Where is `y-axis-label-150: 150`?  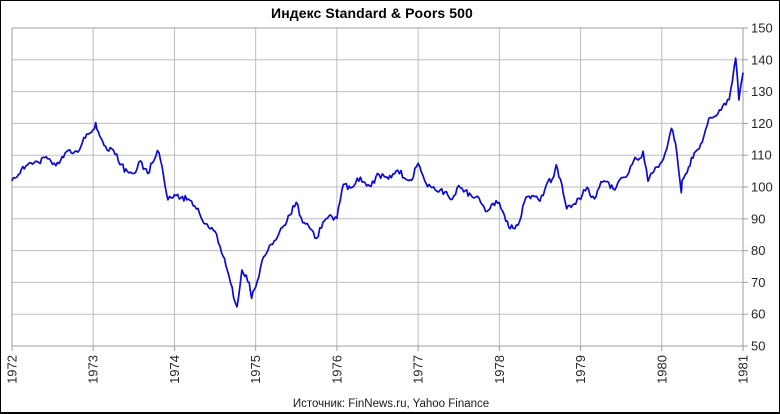
y-axis-label-150: 150 is located at coordinates (762, 28).